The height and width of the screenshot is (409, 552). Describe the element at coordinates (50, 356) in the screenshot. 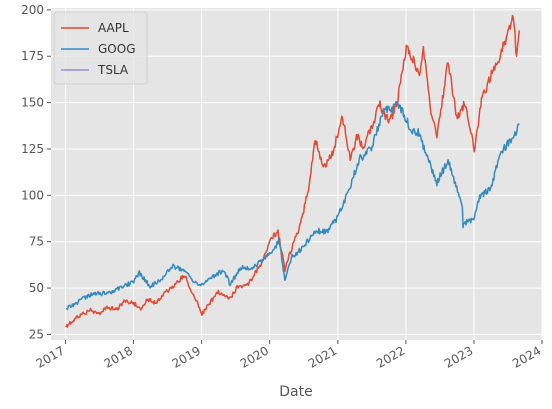

I see `x-tick-label: 2017` at that location.